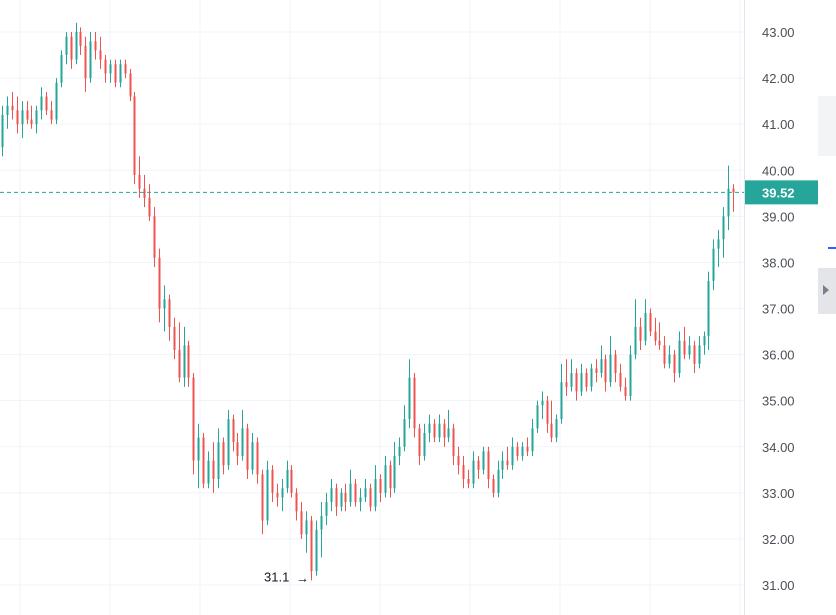 Image resolution: width=836 pixels, height=615 pixels. I want to click on chevron-right-icon, so click(826, 290).